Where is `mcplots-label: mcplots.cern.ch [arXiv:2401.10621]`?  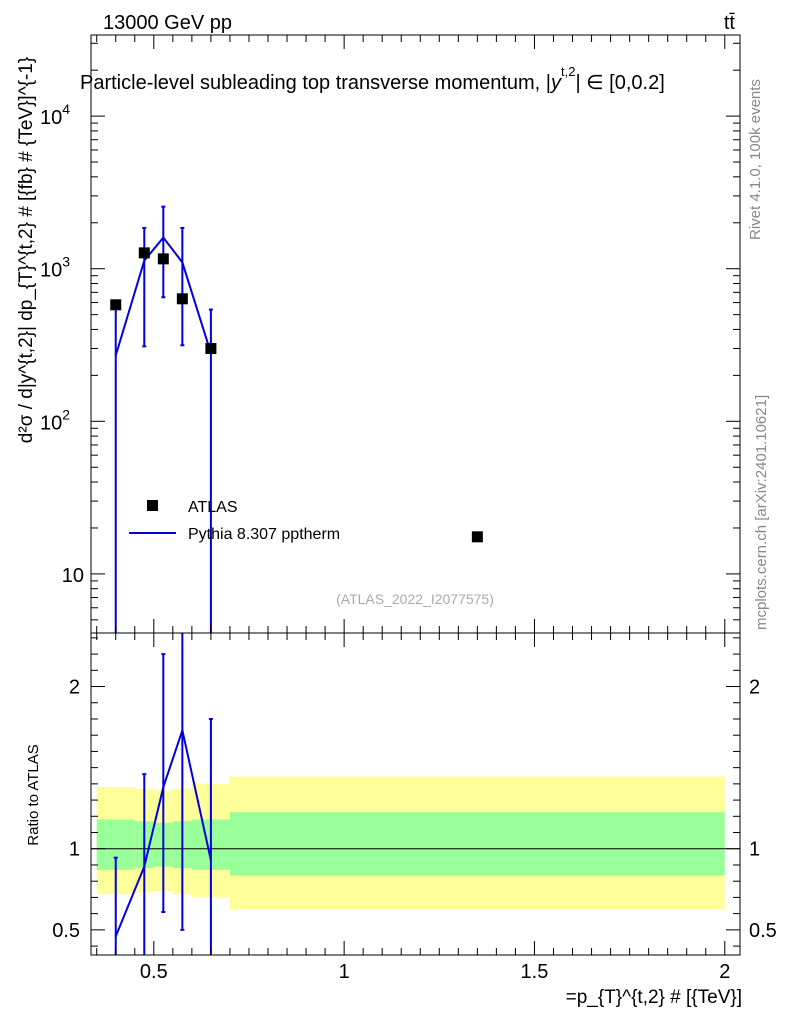 mcplots-label: mcplots.cern.ch [arXiv:2401.10621] is located at coordinates (761, 512).